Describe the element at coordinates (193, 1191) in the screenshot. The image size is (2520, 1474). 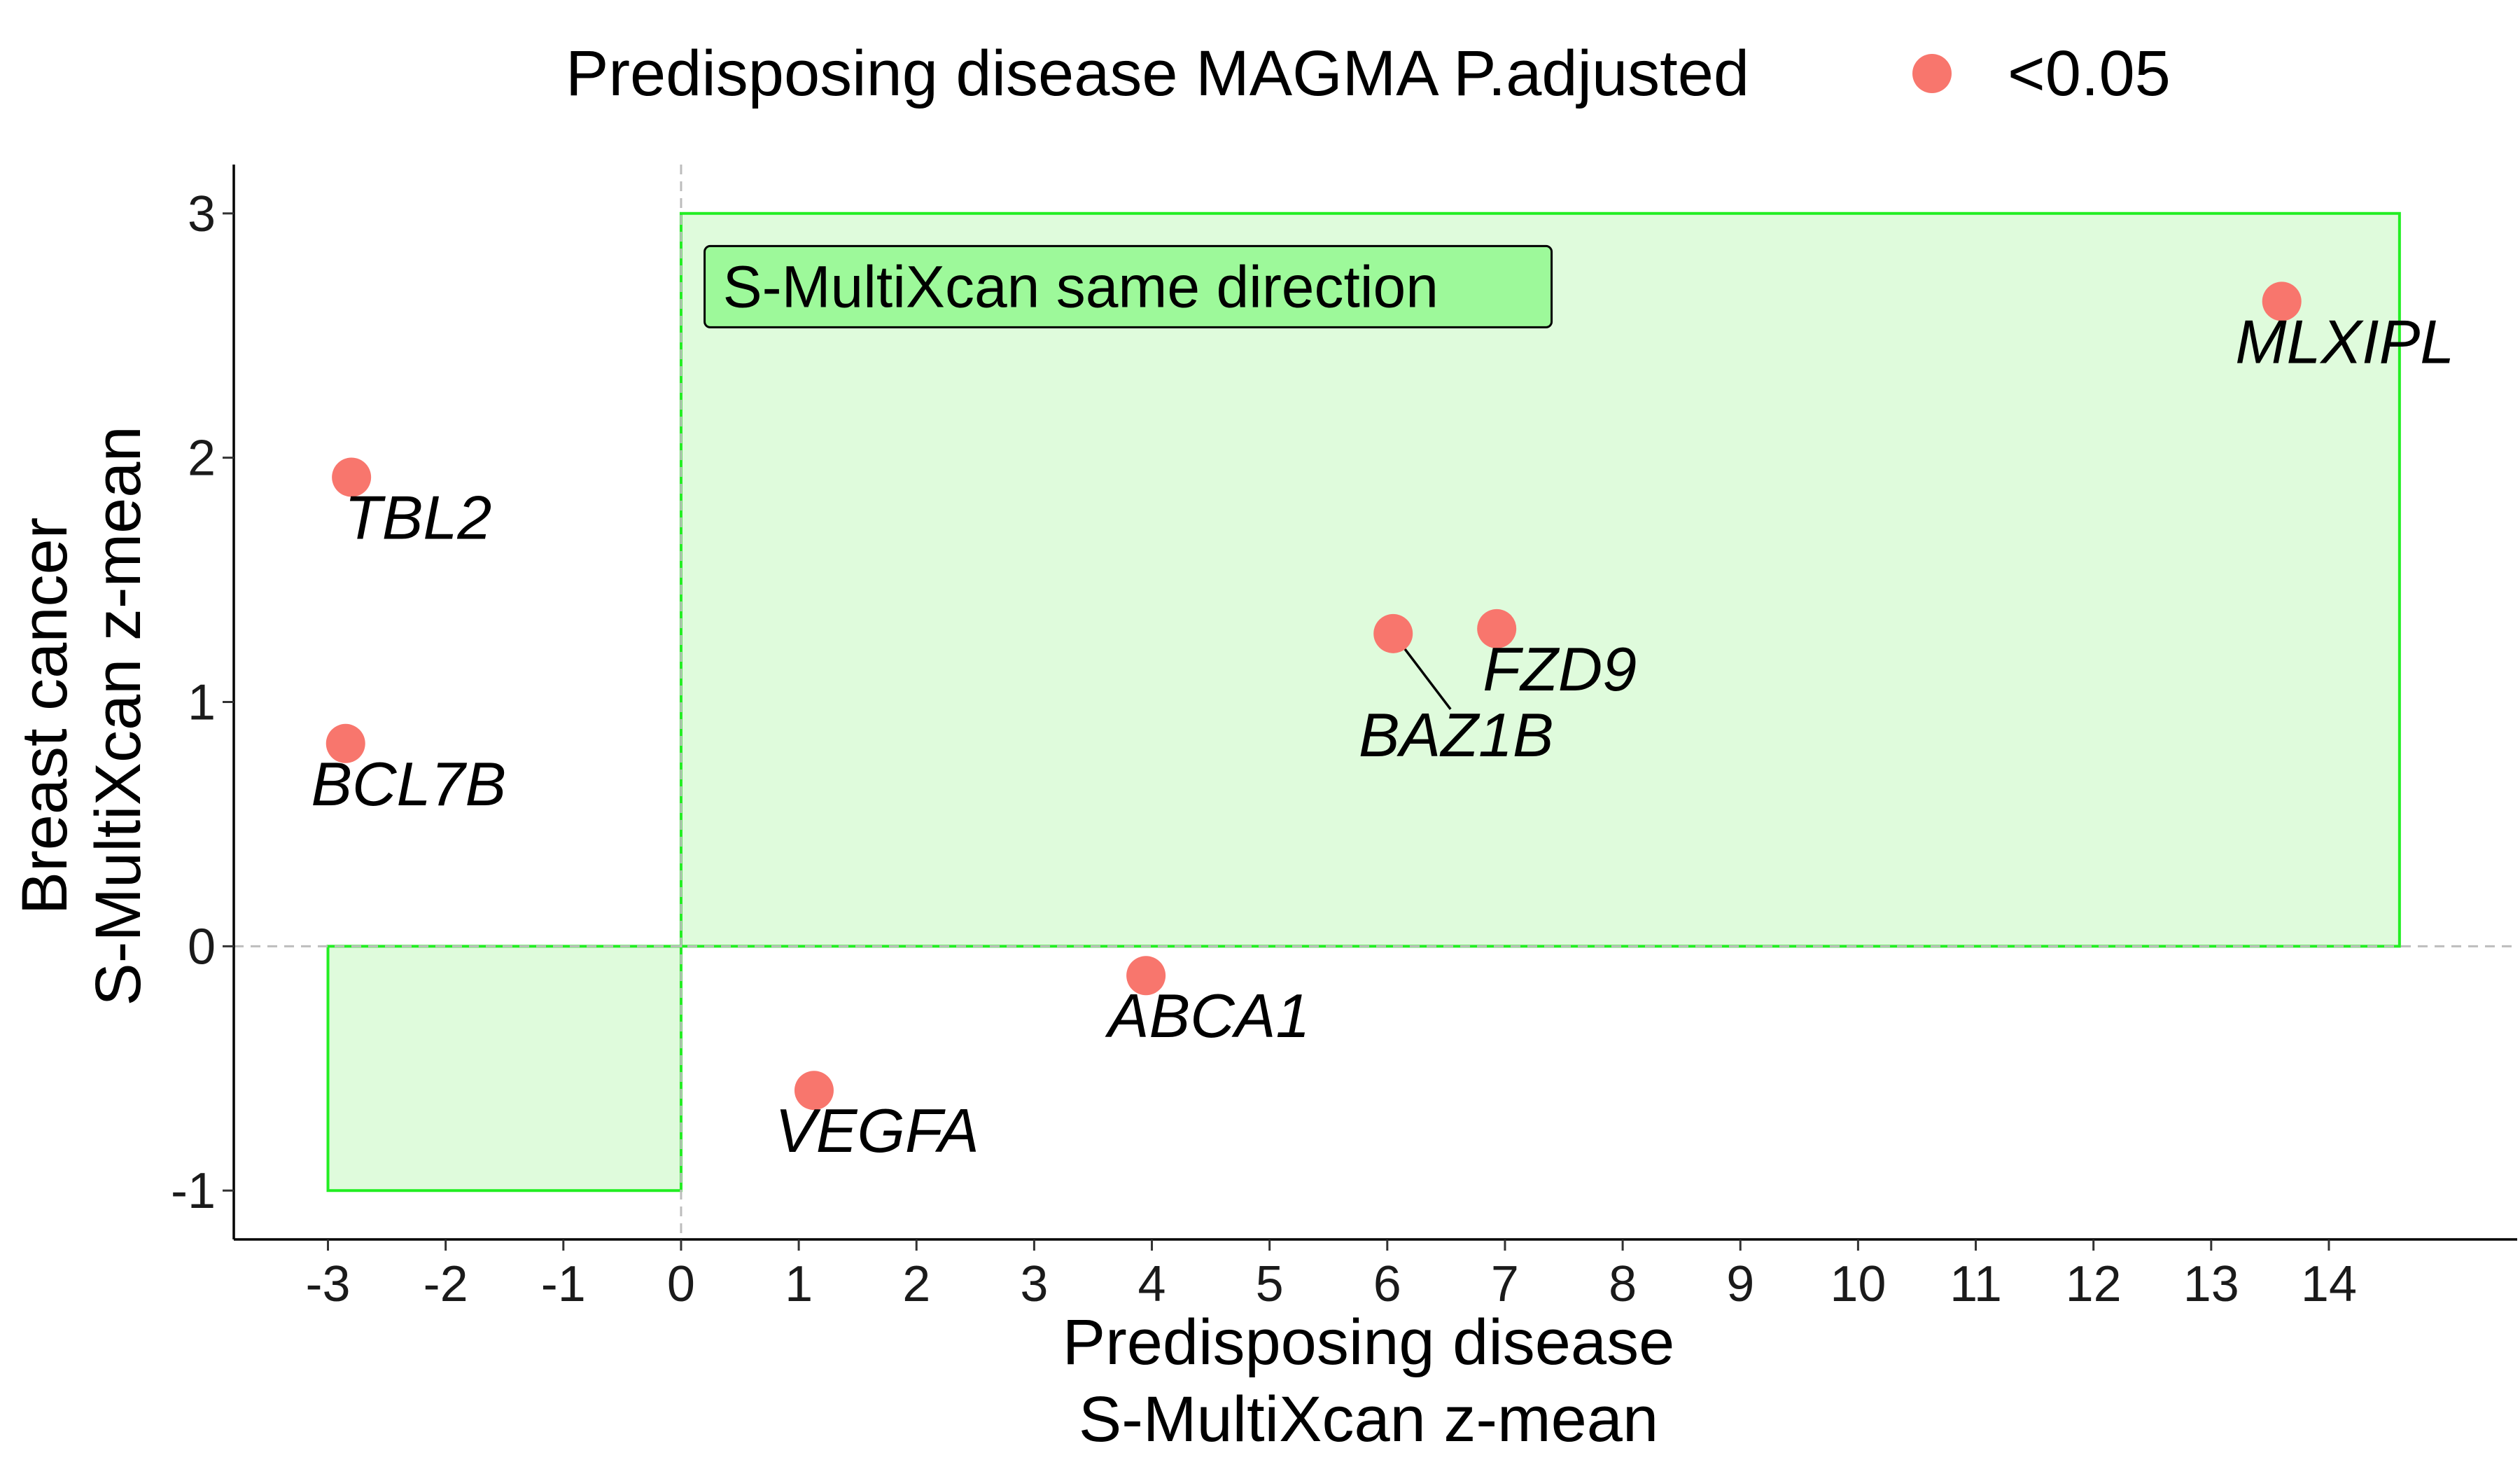
I see `y-tick-label: -1` at that location.